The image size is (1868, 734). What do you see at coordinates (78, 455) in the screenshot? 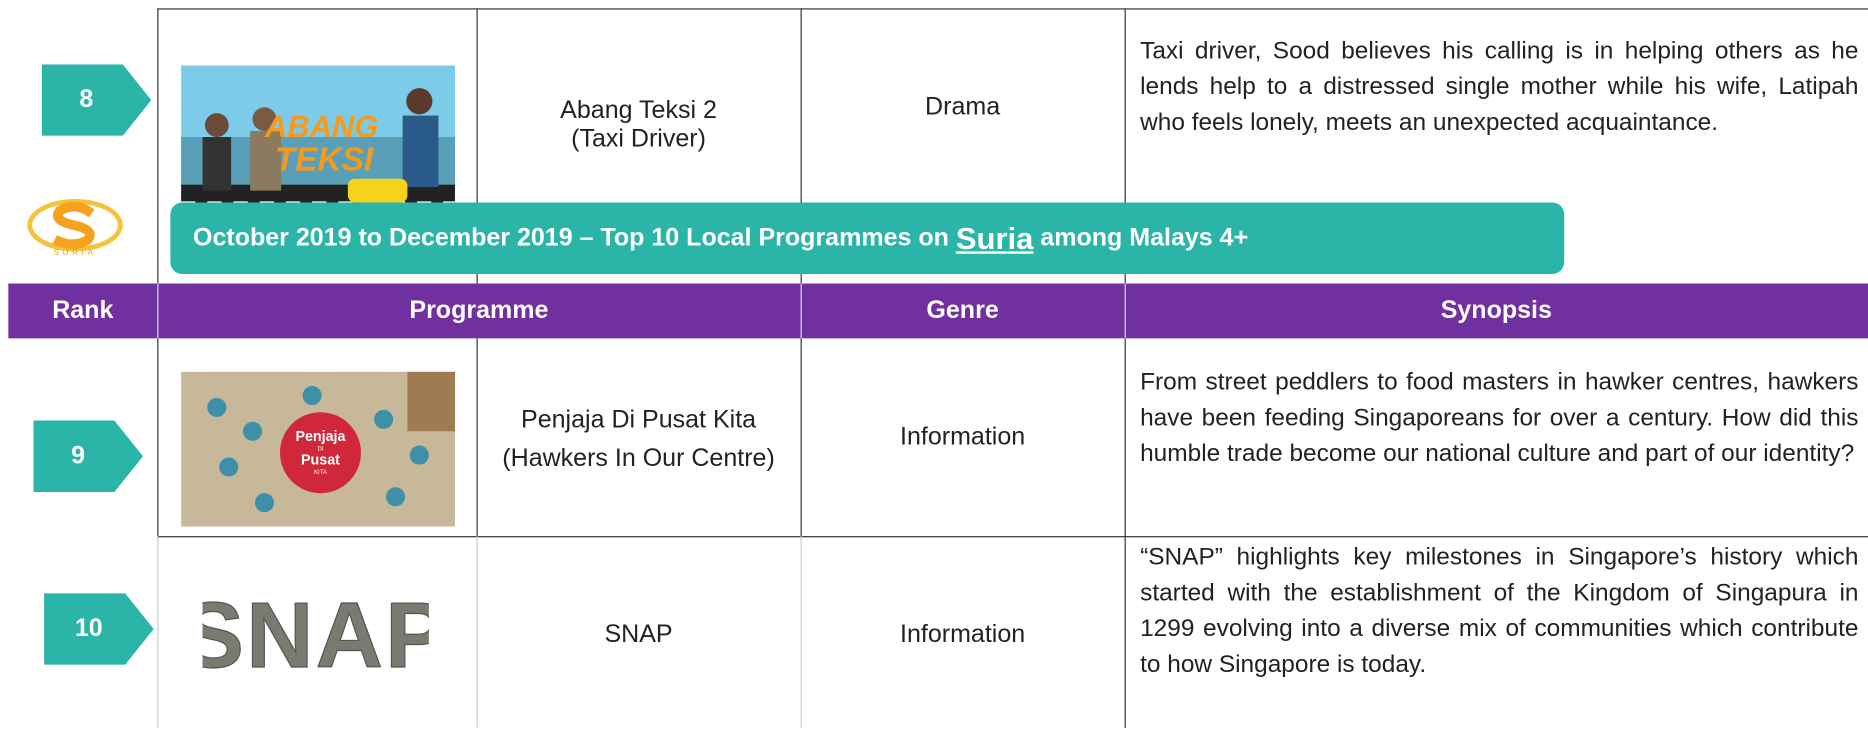
I see `rank: 9` at bounding box center [78, 455].